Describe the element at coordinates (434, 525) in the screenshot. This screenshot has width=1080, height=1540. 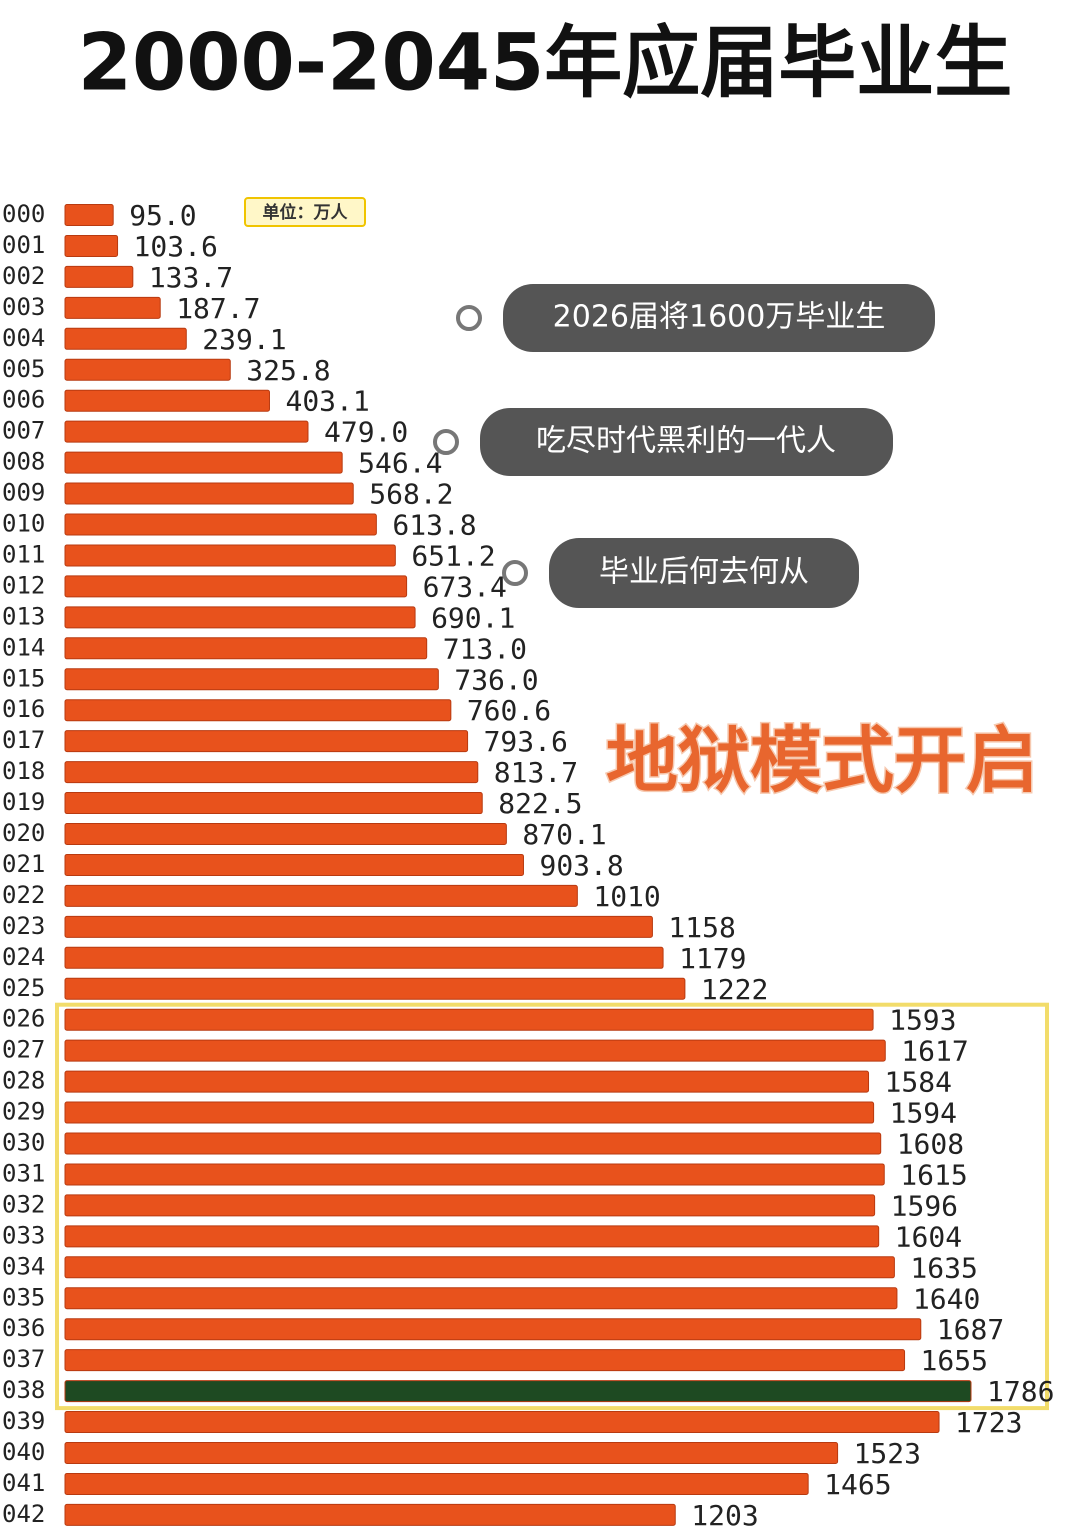
I see `value-label: 613.8` at that location.